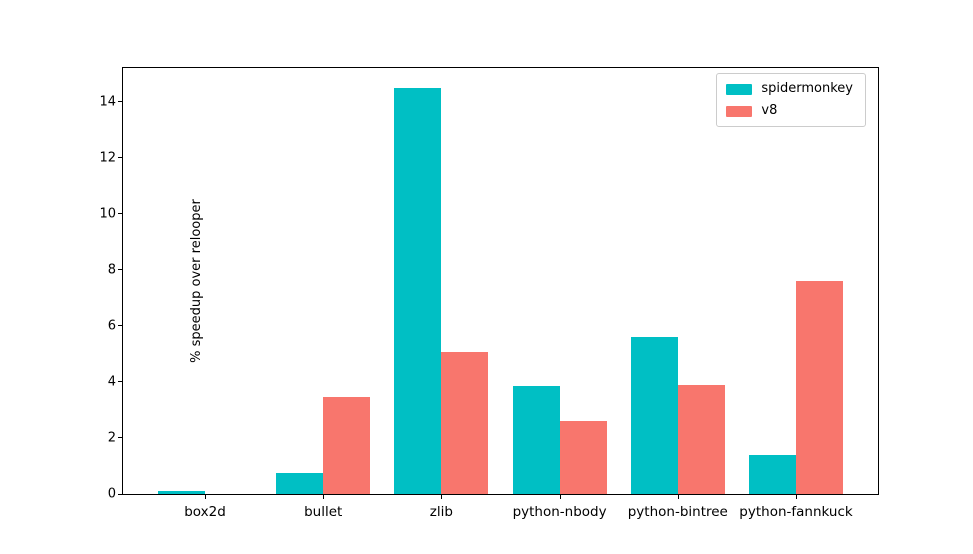 Image resolution: width=973 pixels, height=554 pixels. Describe the element at coordinates (654, 415) in the screenshot. I see `bar-spidermonkey-python-bintree` at that location.